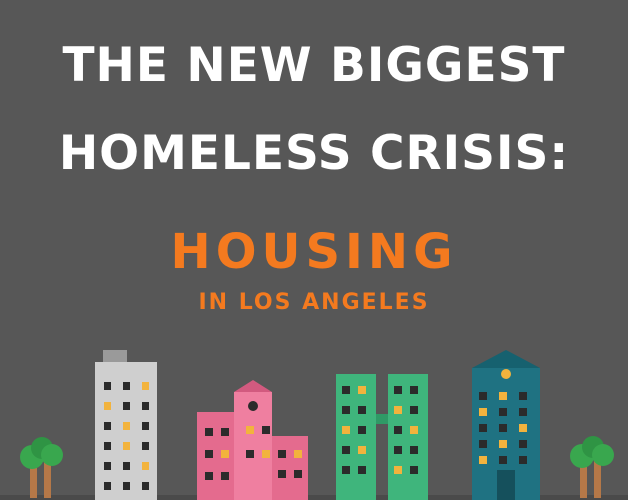 The width and height of the screenshot is (628, 500). Describe the element at coordinates (252, 440) in the screenshot. I see `pink-house-building-icon` at that location.